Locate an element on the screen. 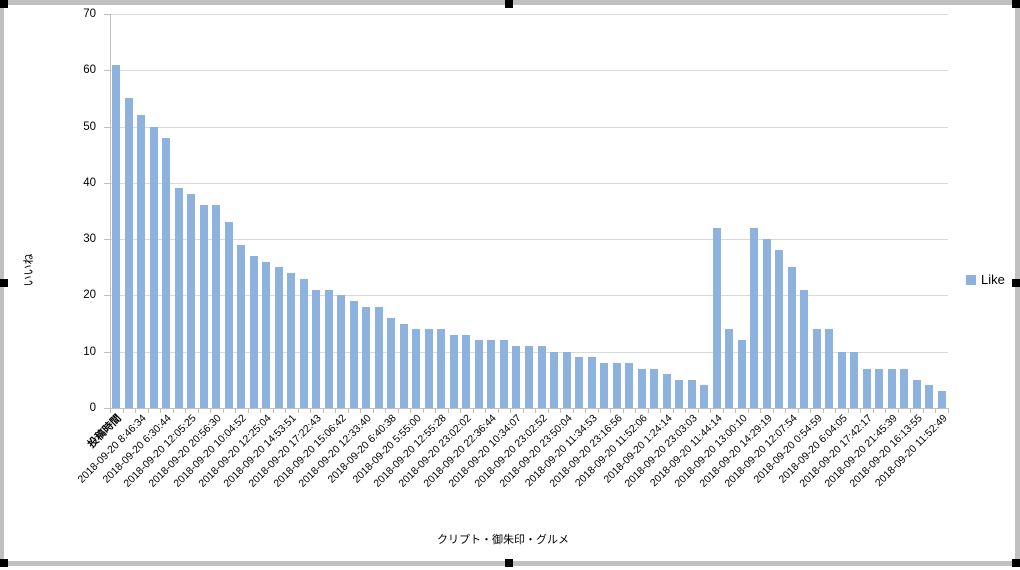 The image size is (1020, 570). selection-handle-middle-right is located at coordinates (1016, 283).